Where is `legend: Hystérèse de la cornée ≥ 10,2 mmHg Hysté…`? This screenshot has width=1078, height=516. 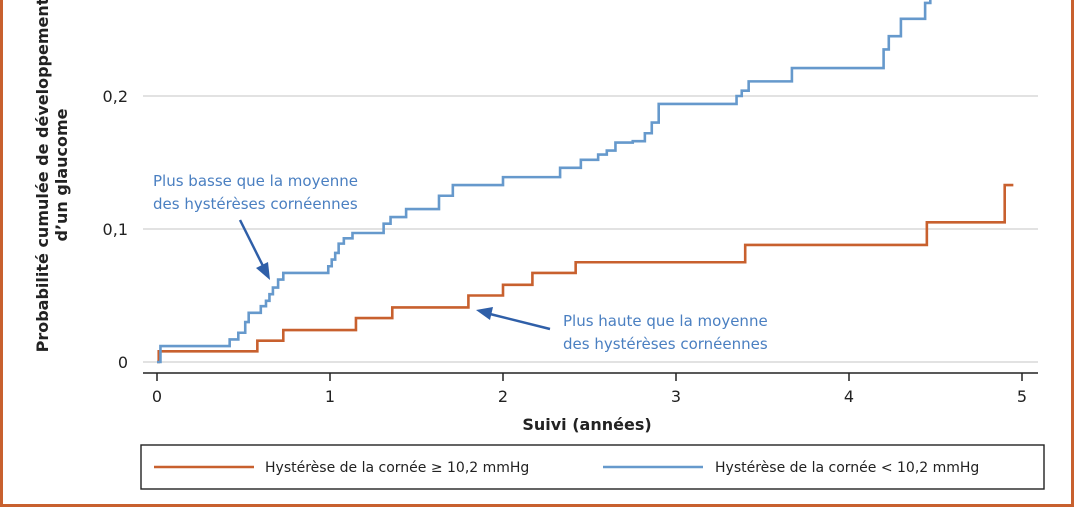
legend: Hystérèse de la cornée ≥ 10,2 mmHg Hysté… is located at coordinates (592, 467).